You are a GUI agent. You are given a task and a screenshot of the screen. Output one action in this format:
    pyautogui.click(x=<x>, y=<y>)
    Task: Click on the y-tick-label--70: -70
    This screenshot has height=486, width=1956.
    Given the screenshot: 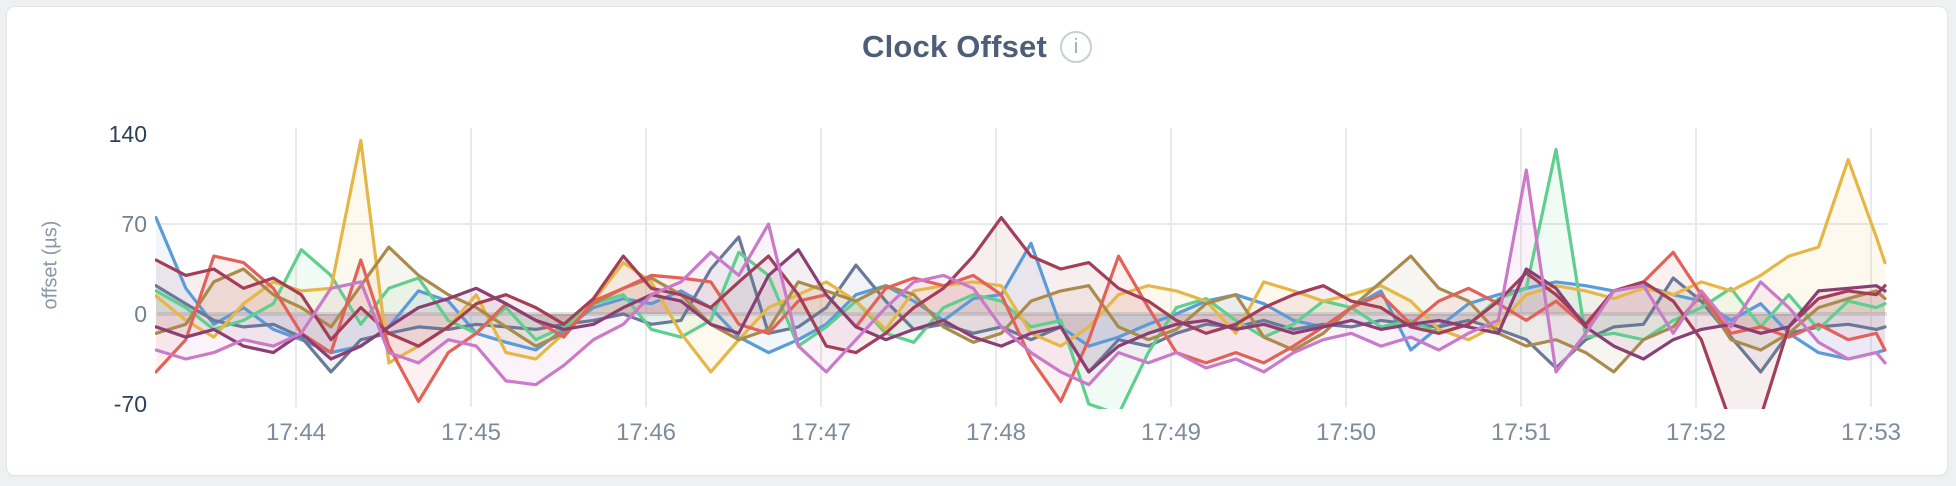 What is the action you would take?
    pyautogui.click(x=130, y=404)
    